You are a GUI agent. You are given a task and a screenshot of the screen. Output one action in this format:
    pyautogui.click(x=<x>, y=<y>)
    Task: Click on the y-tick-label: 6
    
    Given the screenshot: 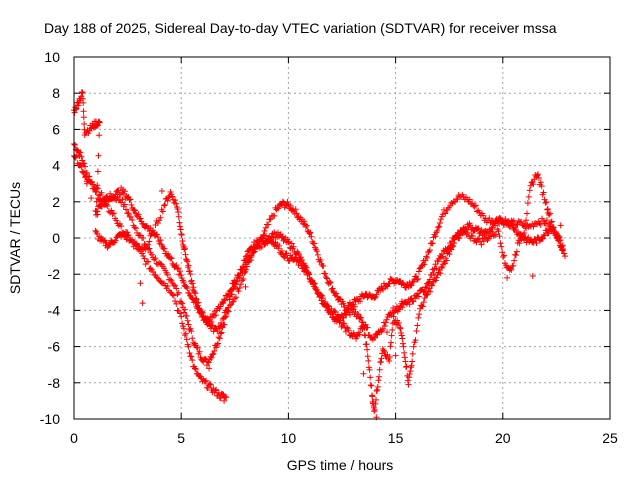 What is the action you would take?
    pyautogui.click(x=56, y=129)
    